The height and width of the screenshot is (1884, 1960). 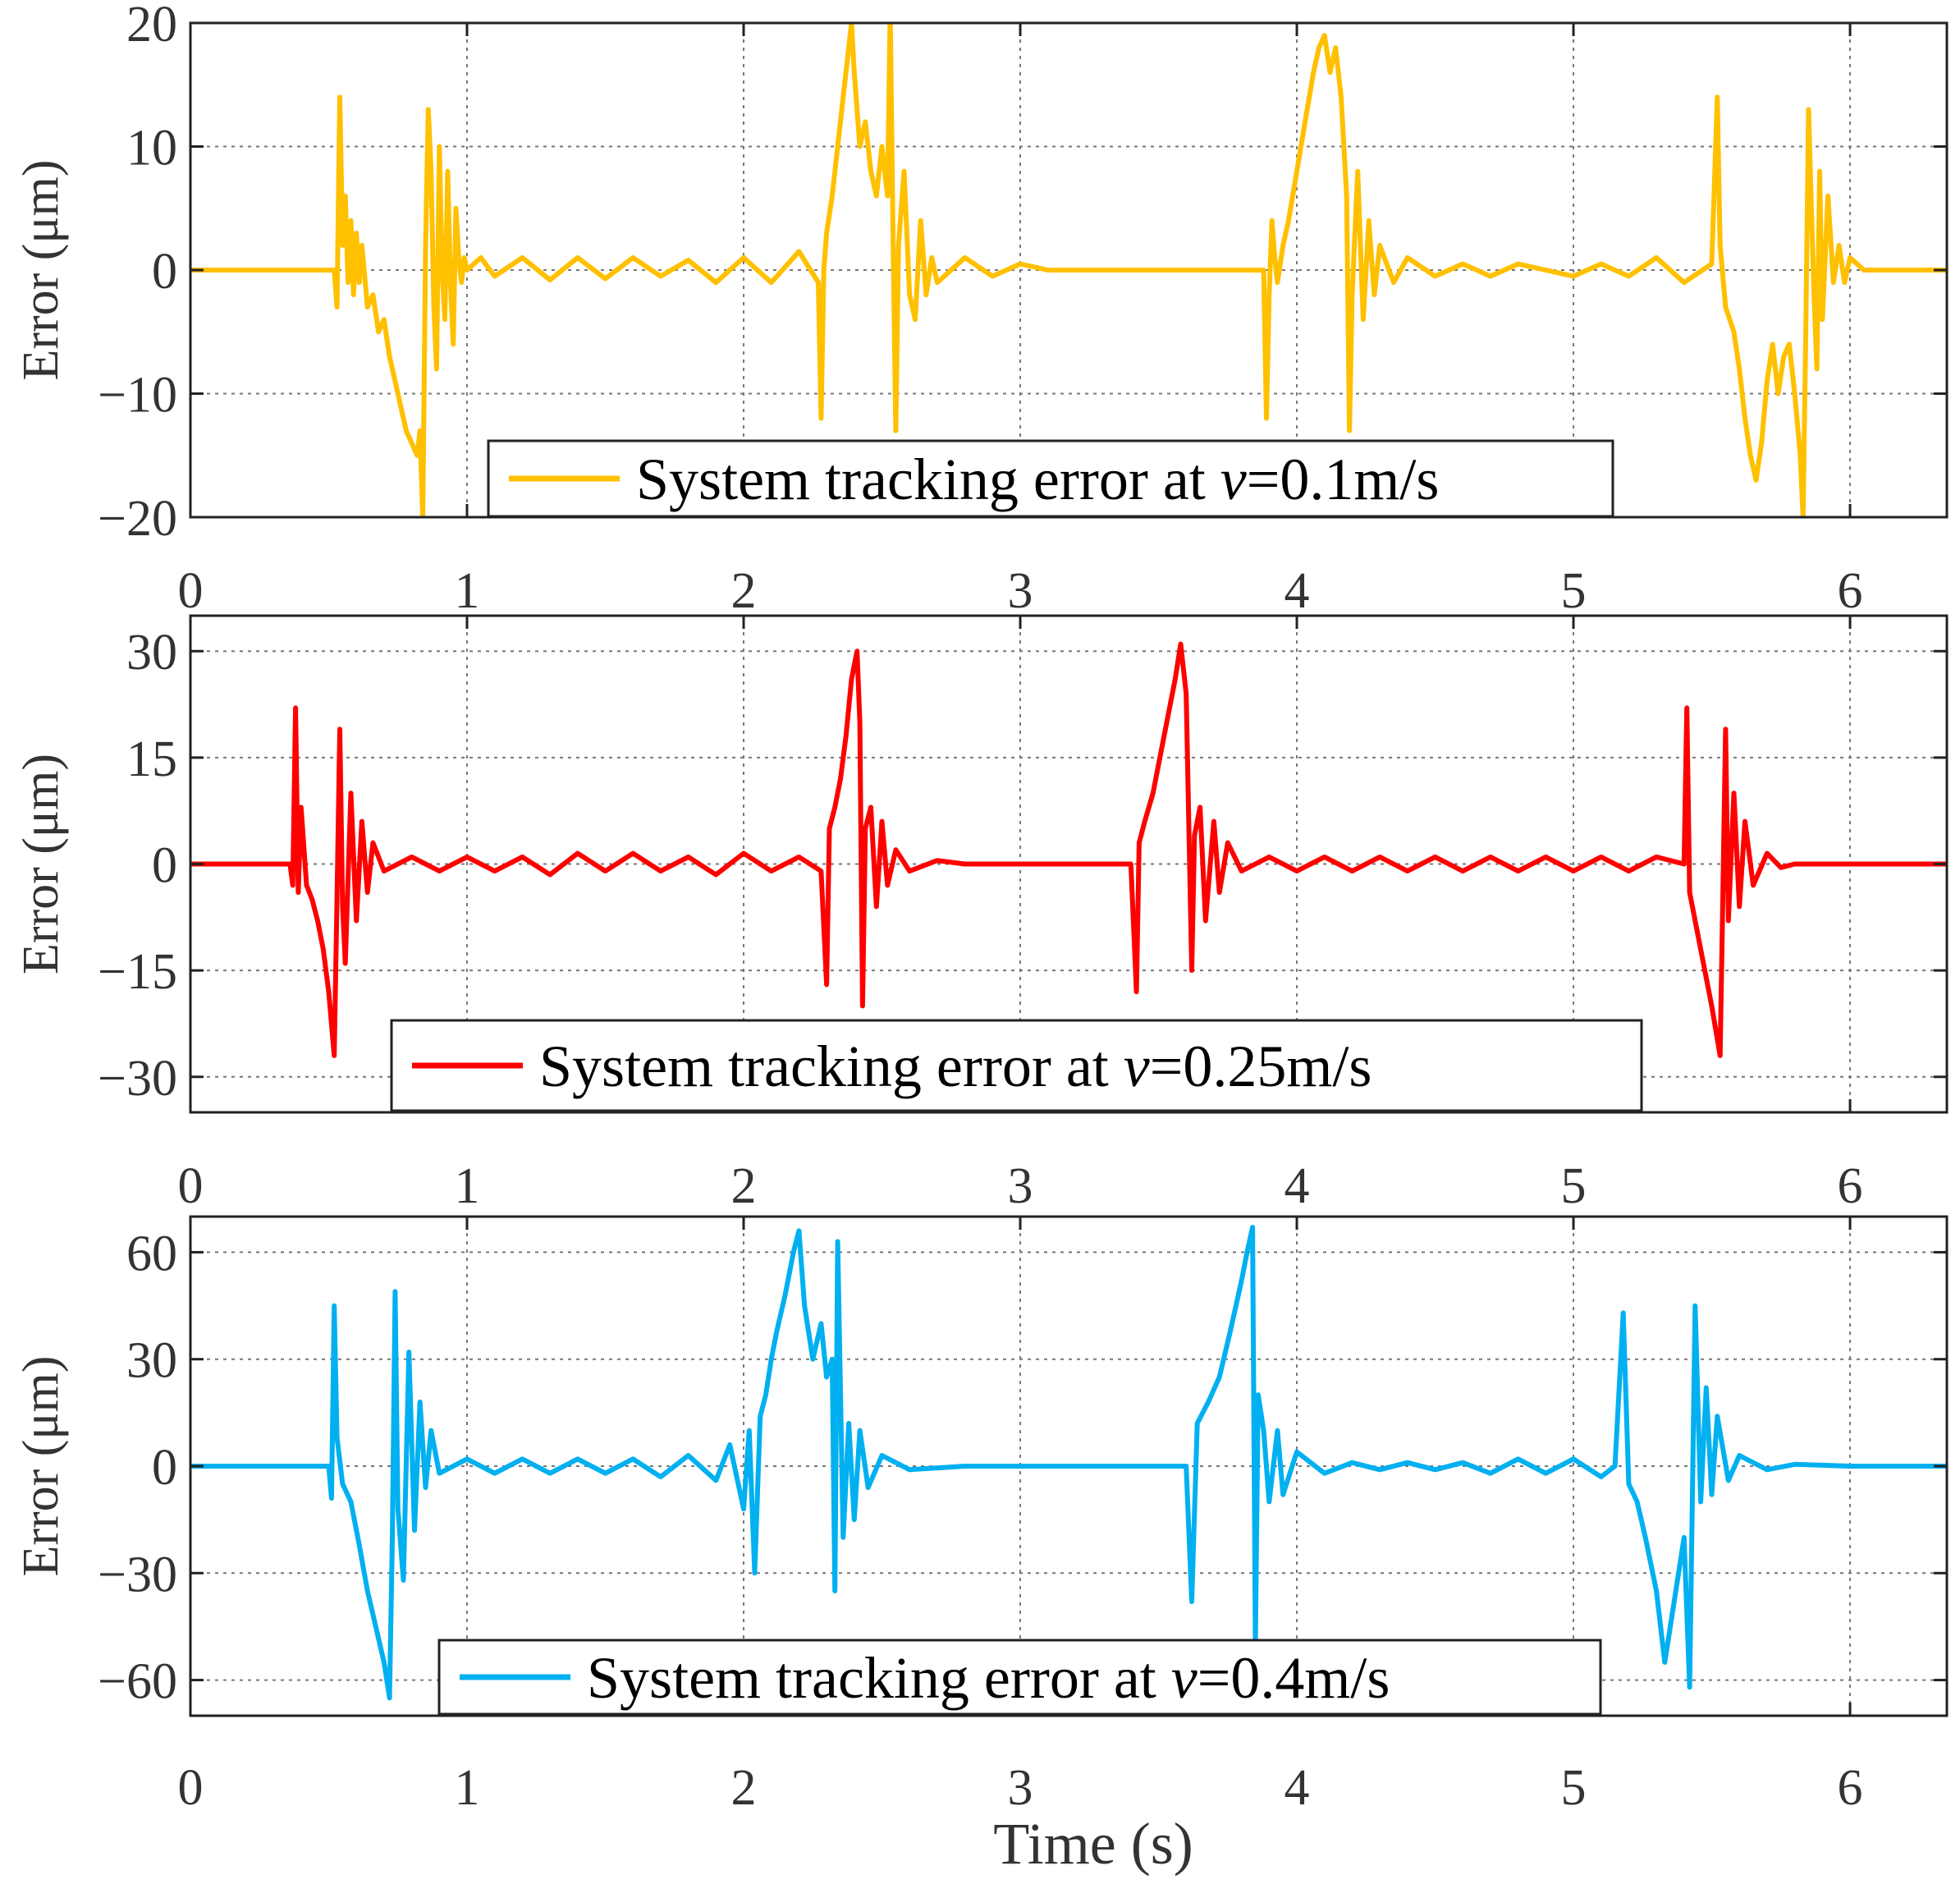 I want to click on y-tick-label: −20, so click(x=137, y=519).